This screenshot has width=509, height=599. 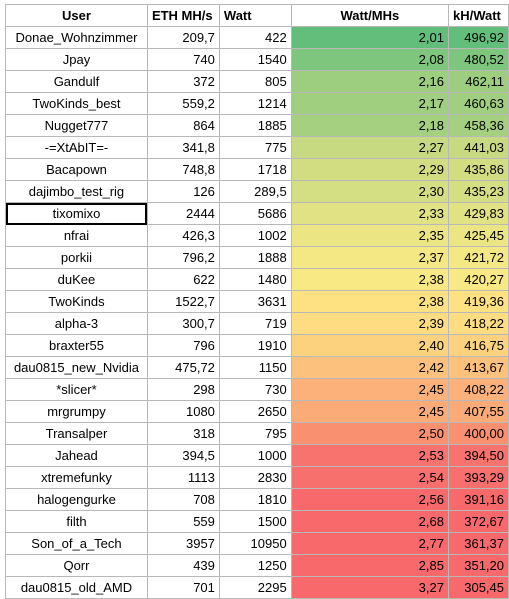 What do you see at coordinates (76, 191) in the screenshot?
I see `user-cell: dajimbo_test_rig` at bounding box center [76, 191].